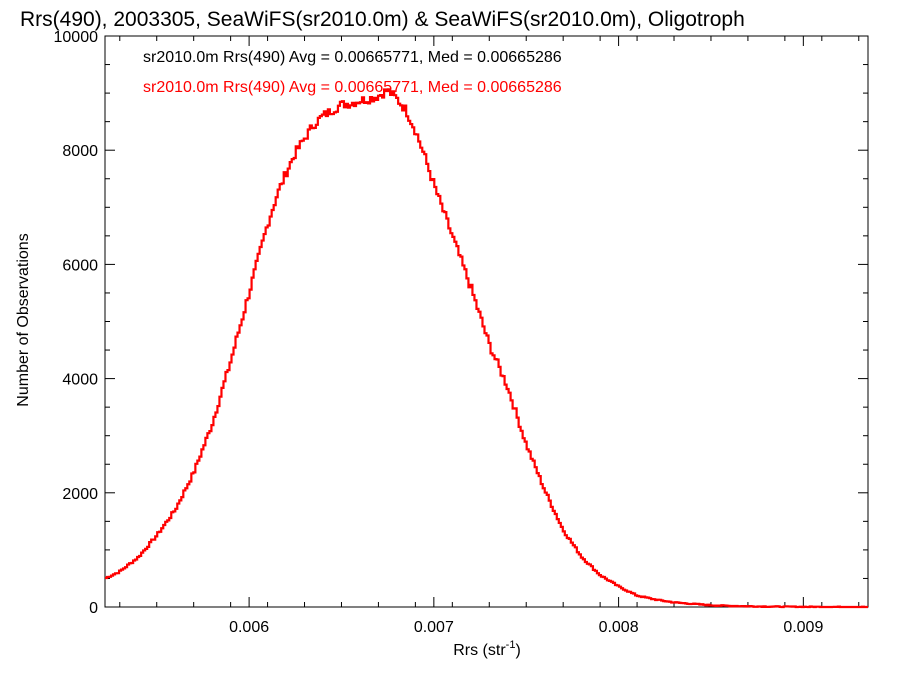  I want to click on y-tick-label: 4000, so click(80, 380).